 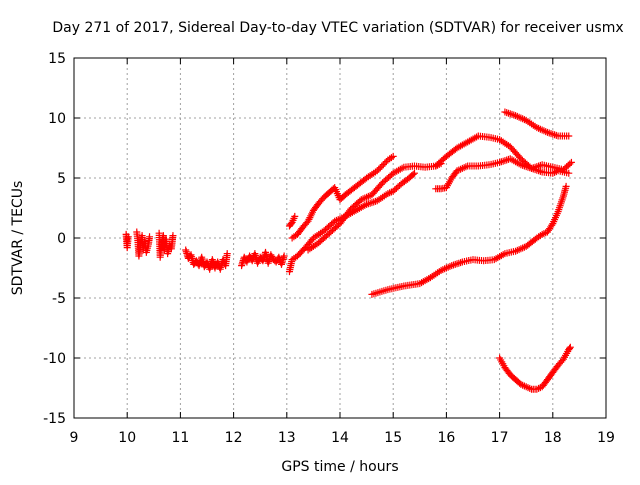 What do you see at coordinates (339, 467) in the screenshot?
I see `x-axis-label: GPS time / hours` at bounding box center [339, 467].